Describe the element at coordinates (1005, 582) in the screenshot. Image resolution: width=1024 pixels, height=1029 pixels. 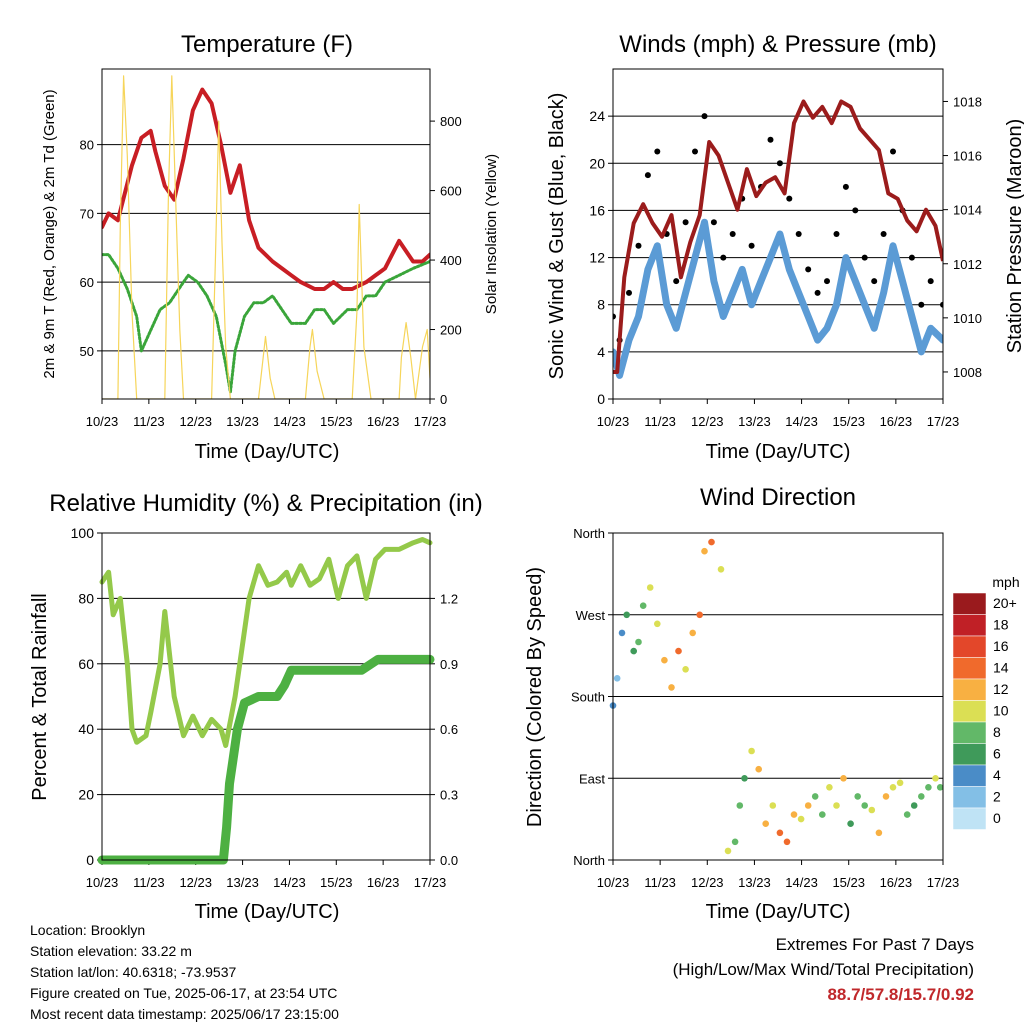
I see `colorbar-title: mph` at that location.